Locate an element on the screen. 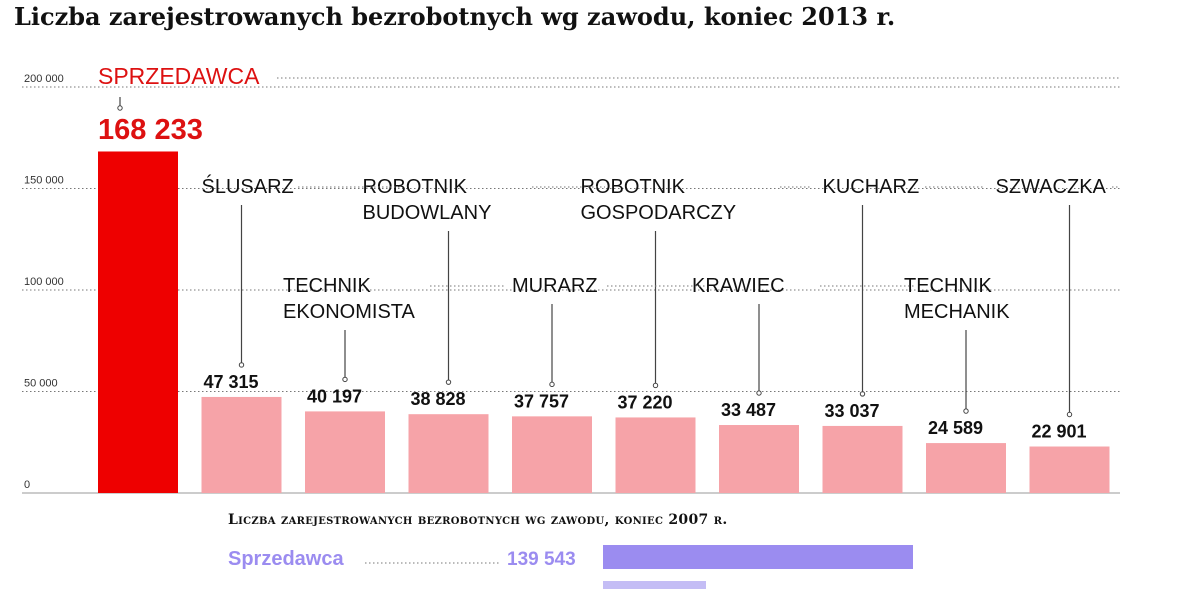  category-label: GOSPODARCZY is located at coordinates (659, 213).